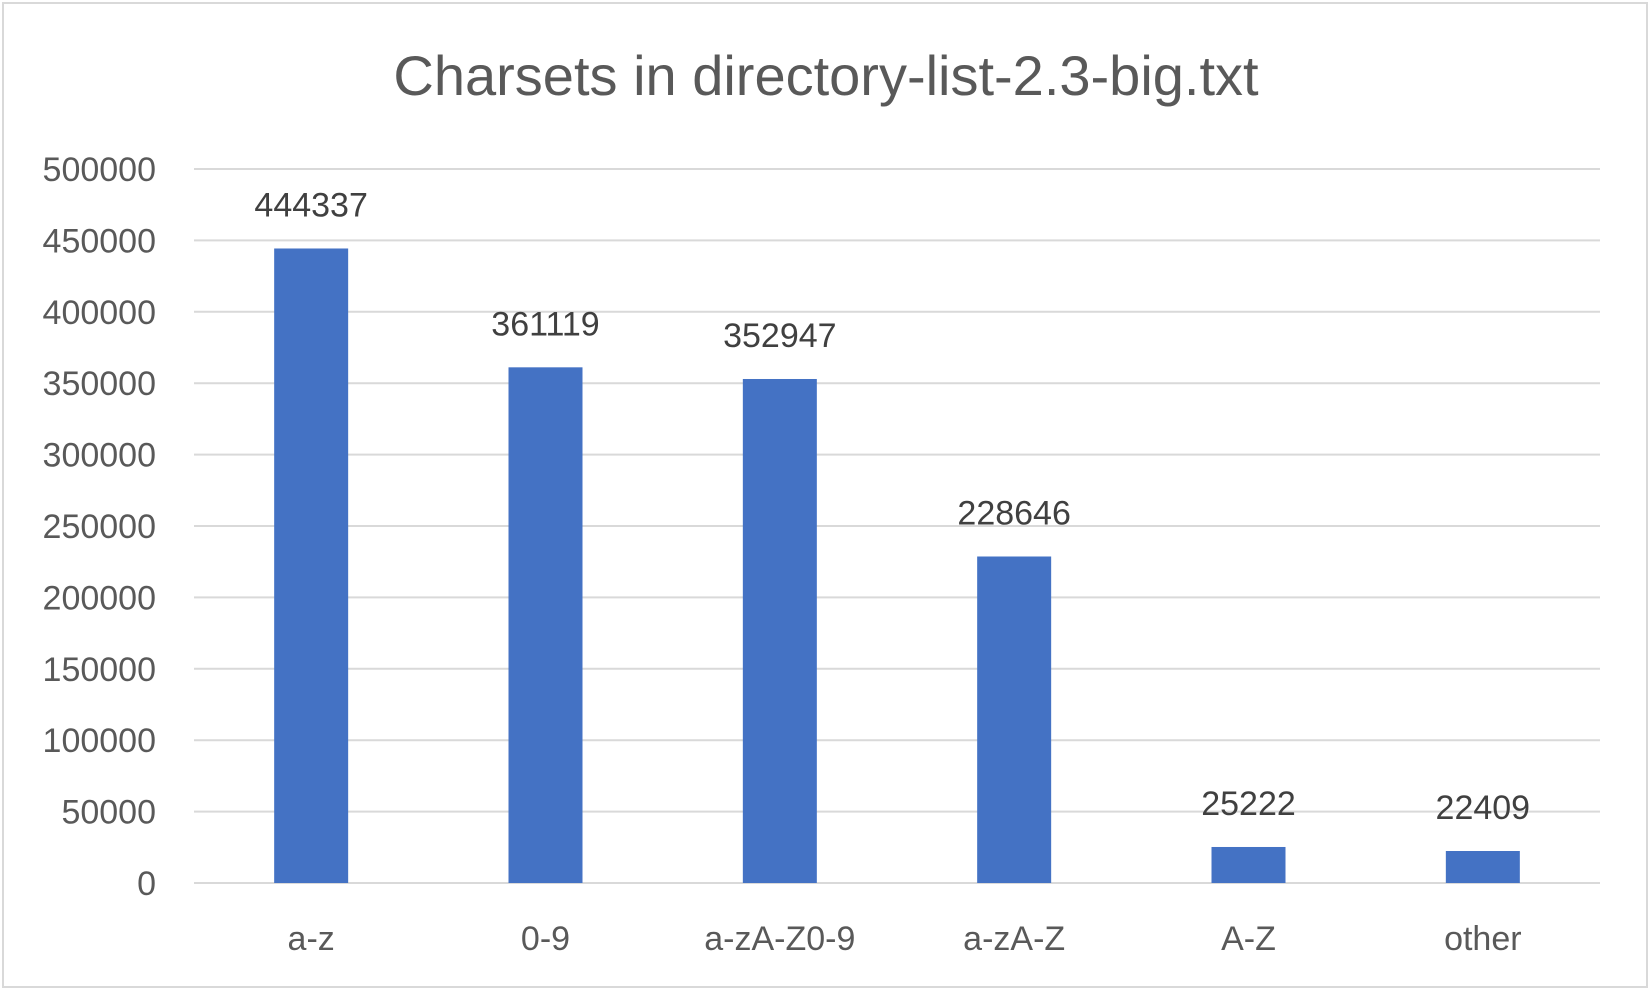 Image resolution: width=1652 pixels, height=992 pixels. Describe the element at coordinates (1013, 513) in the screenshot. I see `data-label: 228646` at that location.